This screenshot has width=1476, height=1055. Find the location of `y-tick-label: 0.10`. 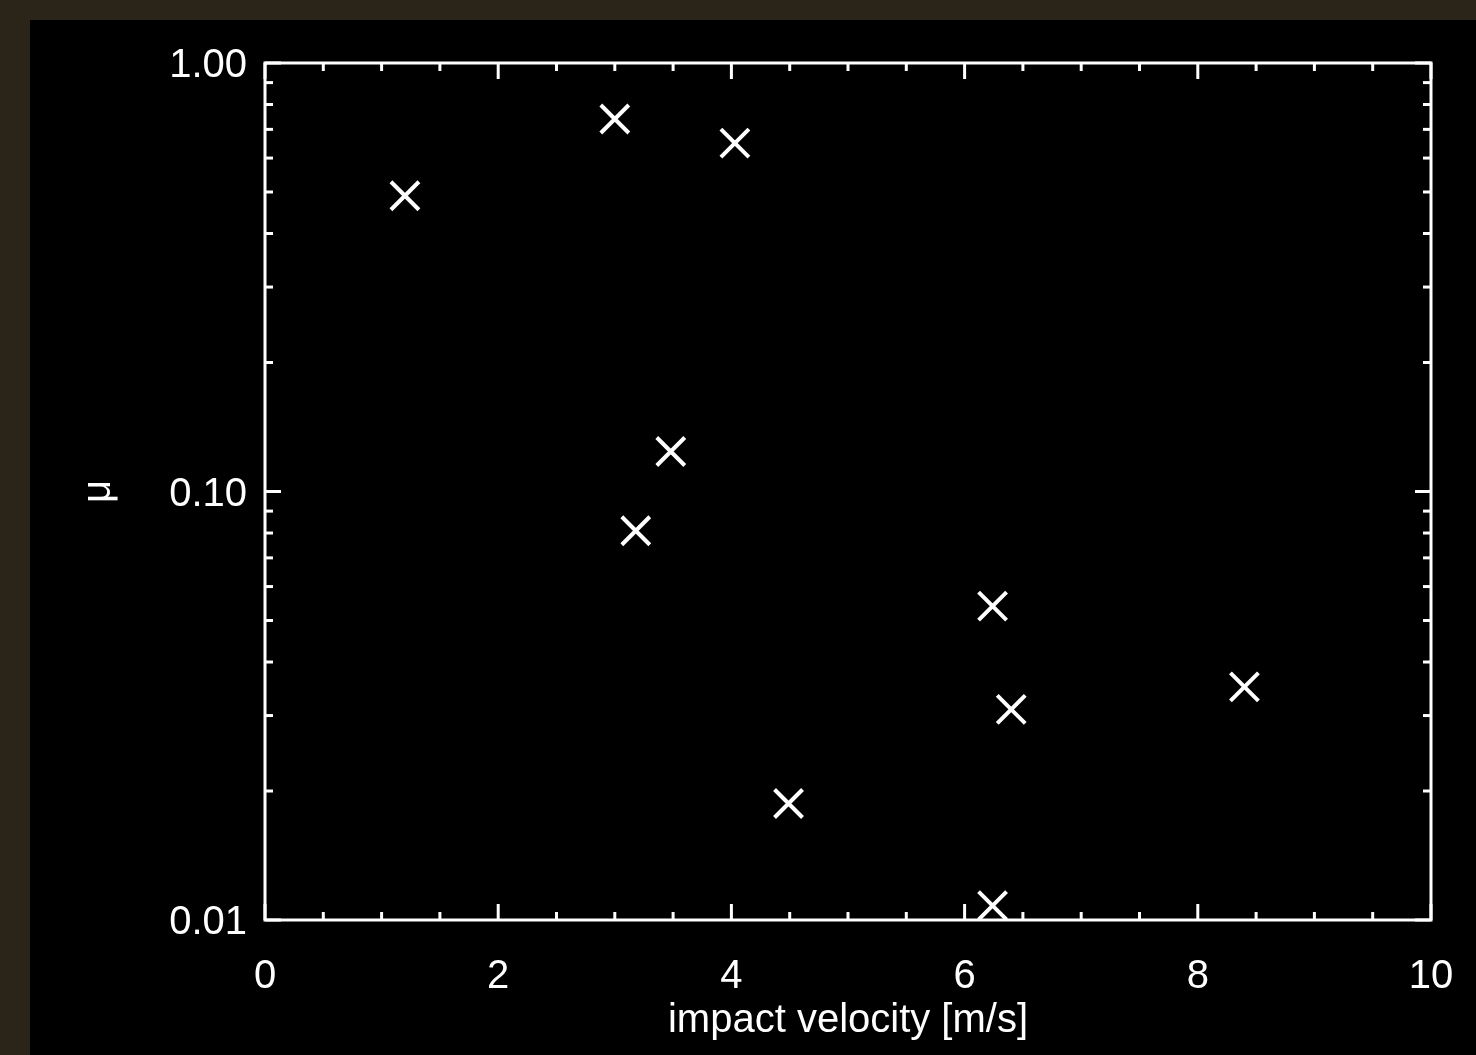

y-tick-label: 0.10 is located at coordinates (208, 491).